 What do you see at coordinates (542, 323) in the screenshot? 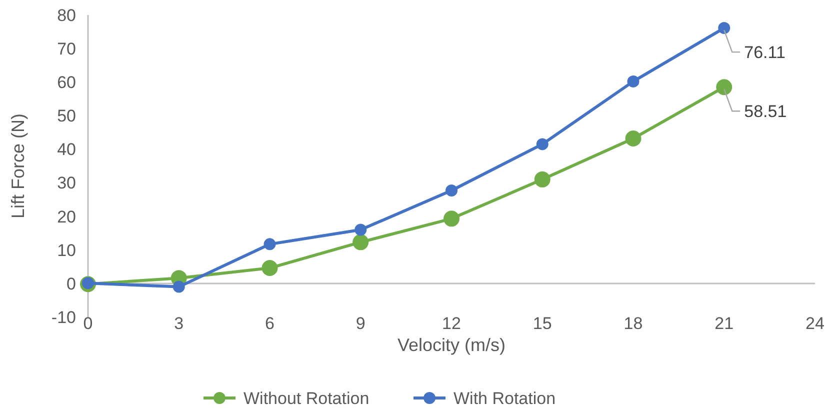
I see `x-tick-label: 15` at bounding box center [542, 323].